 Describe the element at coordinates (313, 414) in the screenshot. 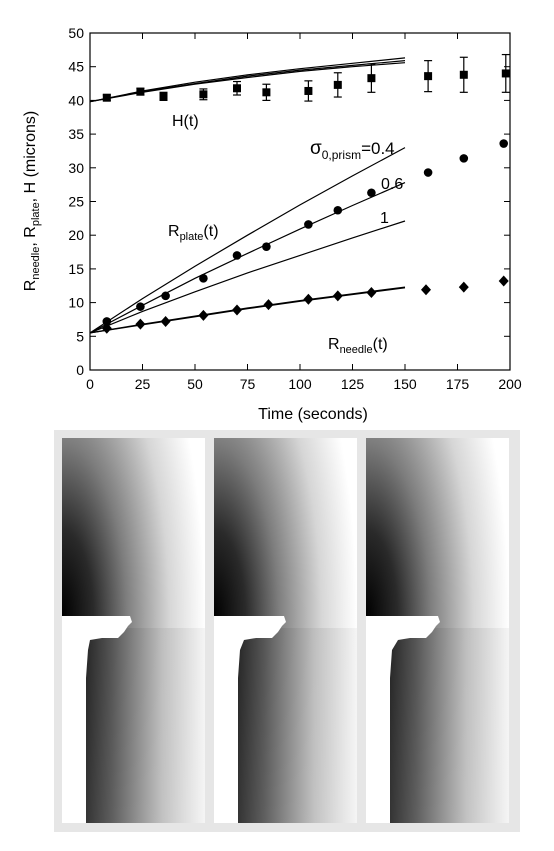

I see `x-axis-label: Time (seconds)` at that location.